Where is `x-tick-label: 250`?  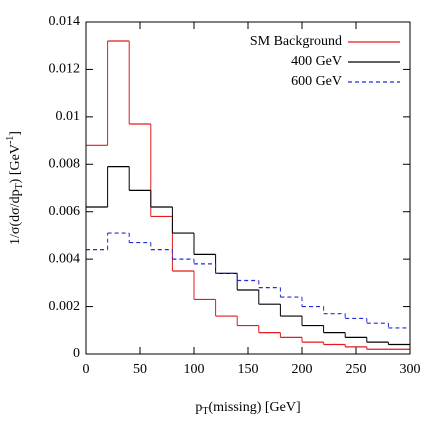
x-tick-label: 250 is located at coordinates (356, 369).